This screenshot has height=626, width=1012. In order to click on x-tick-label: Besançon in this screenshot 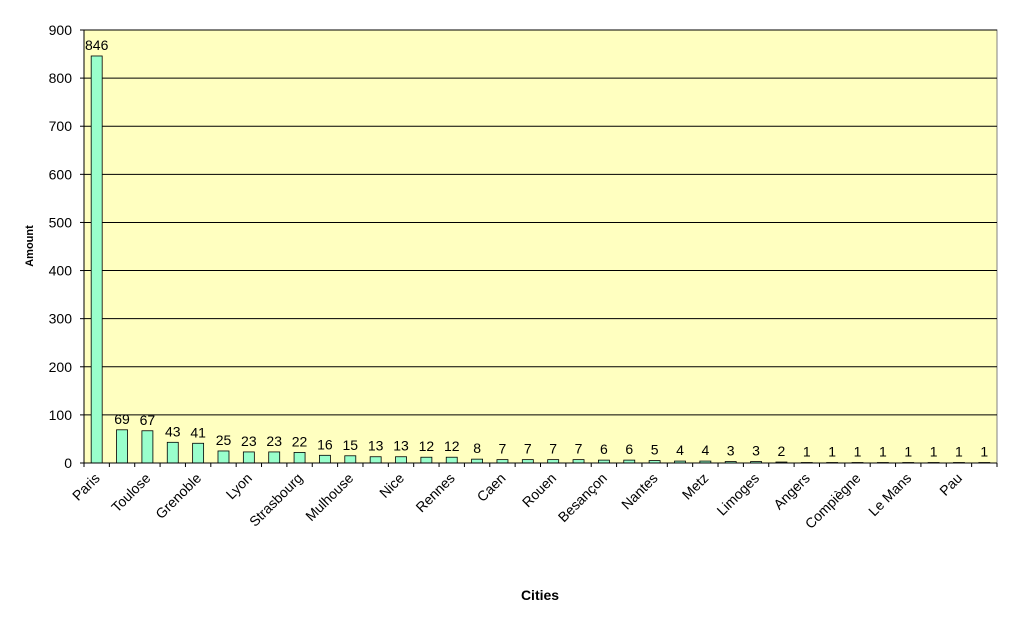, I will do `click(582, 497)`.